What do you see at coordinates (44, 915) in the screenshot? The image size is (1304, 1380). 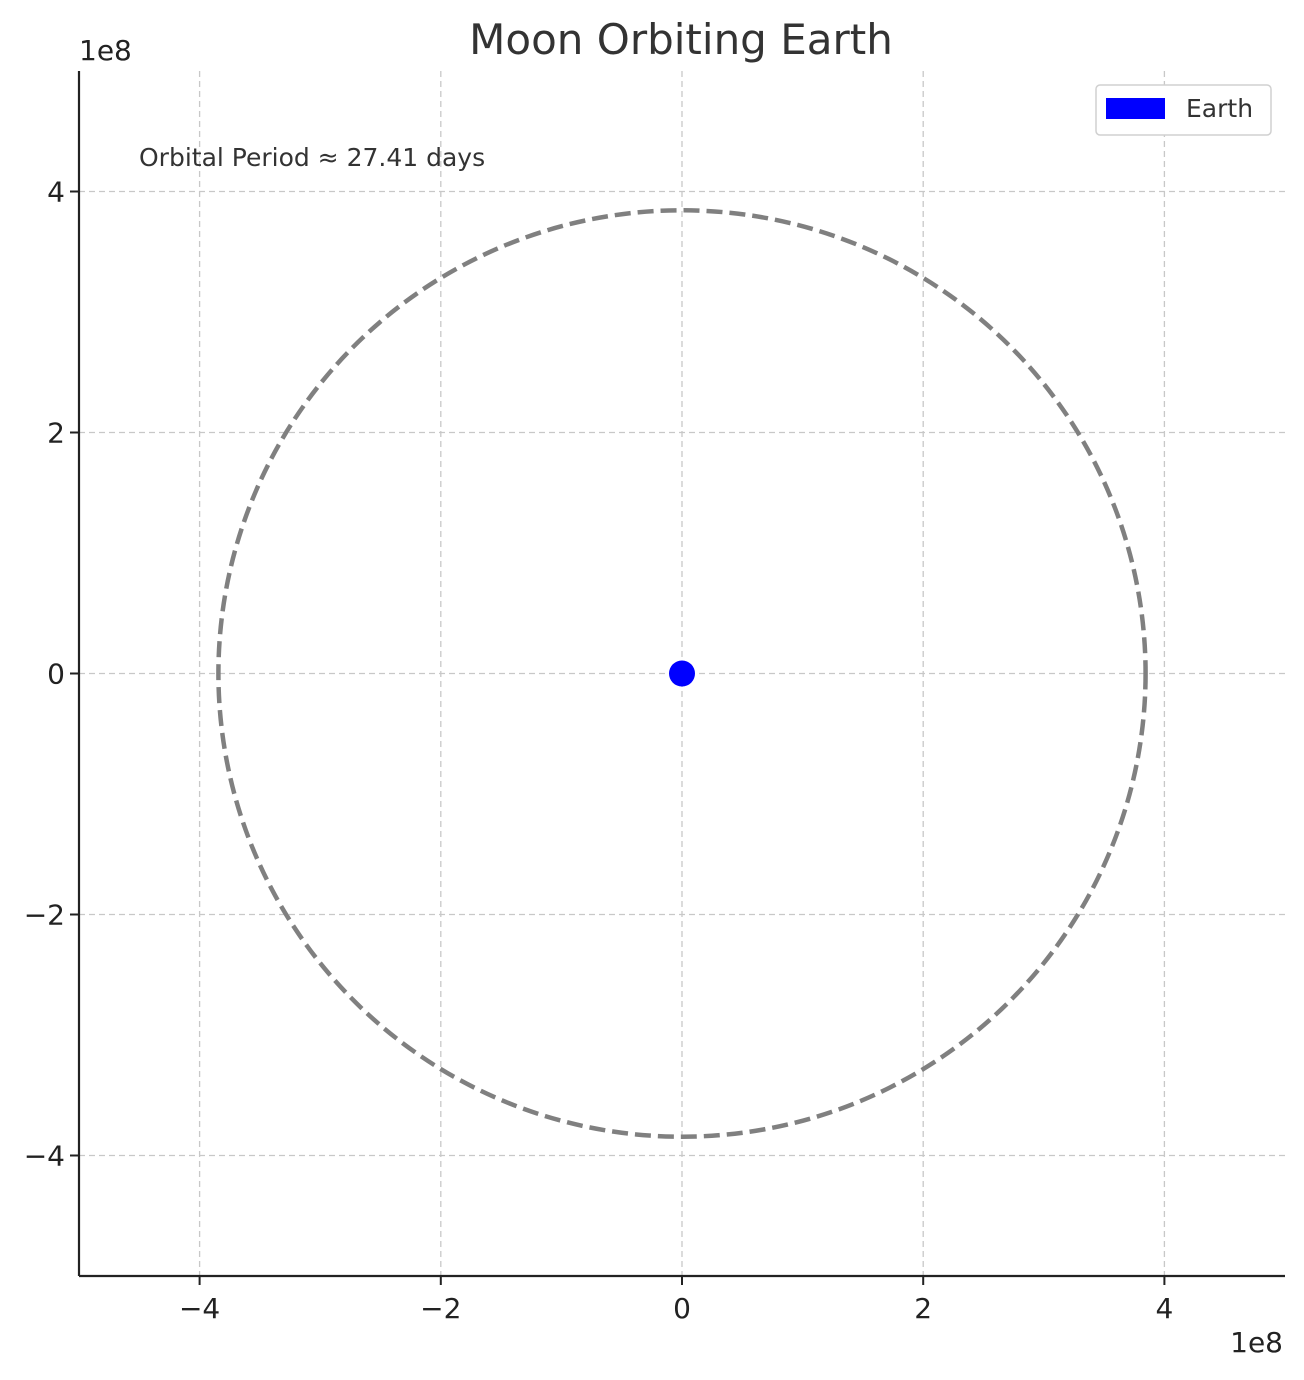 I see `y-tick-label: −2` at bounding box center [44, 915].